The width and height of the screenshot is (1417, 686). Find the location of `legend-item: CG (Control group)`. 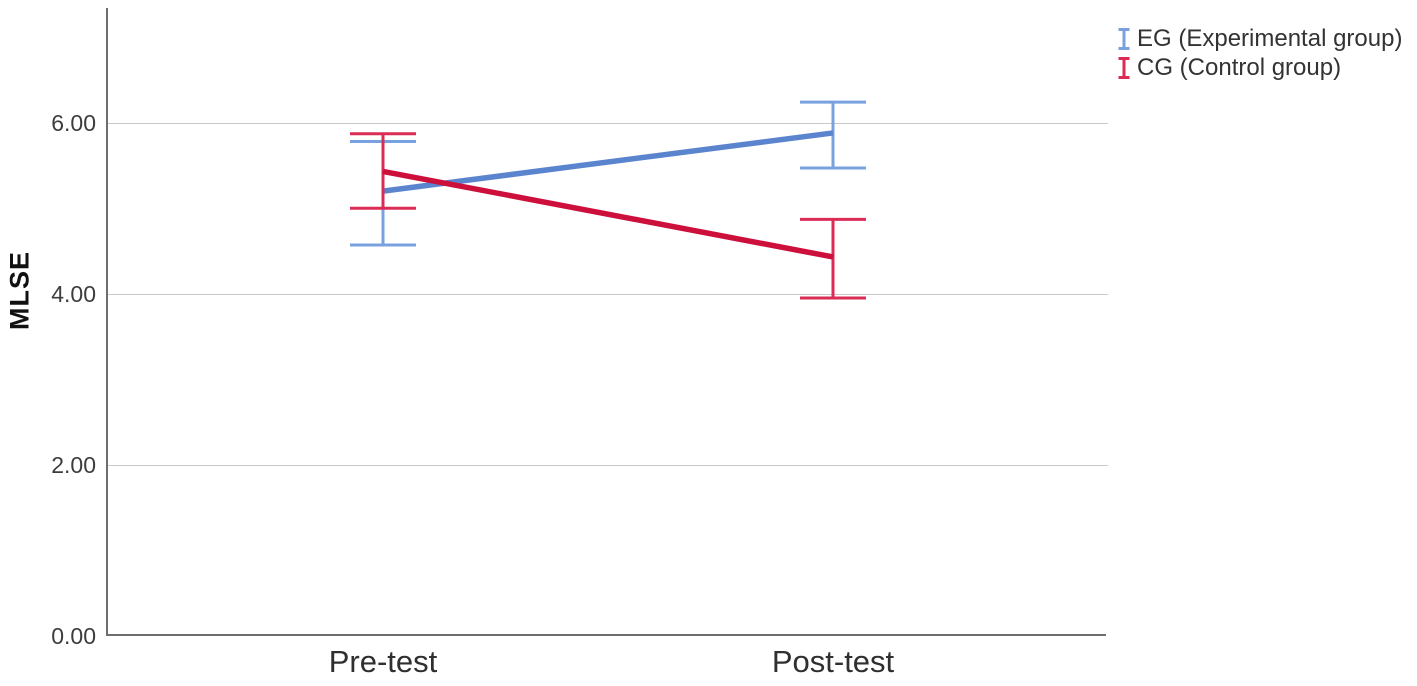

legend-item: CG (Control group) is located at coordinates (1259, 67).